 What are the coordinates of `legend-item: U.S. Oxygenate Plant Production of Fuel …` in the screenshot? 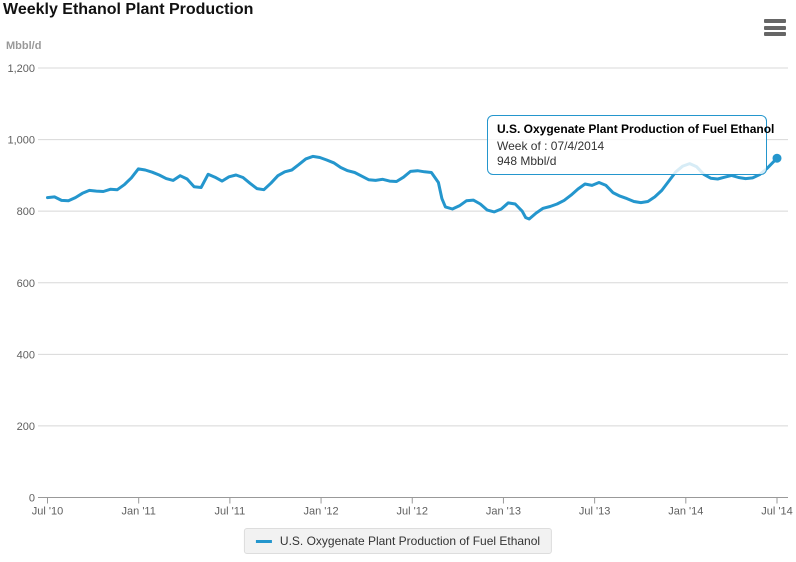 It's located at (398, 541).